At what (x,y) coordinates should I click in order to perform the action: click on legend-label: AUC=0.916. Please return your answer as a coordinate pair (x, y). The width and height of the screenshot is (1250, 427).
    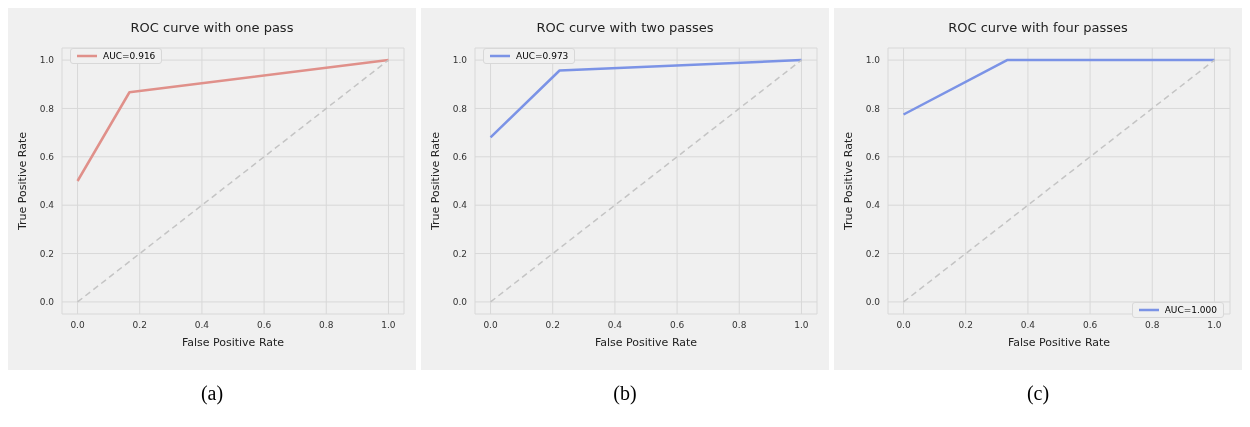
    Looking at the image, I should click on (129, 56).